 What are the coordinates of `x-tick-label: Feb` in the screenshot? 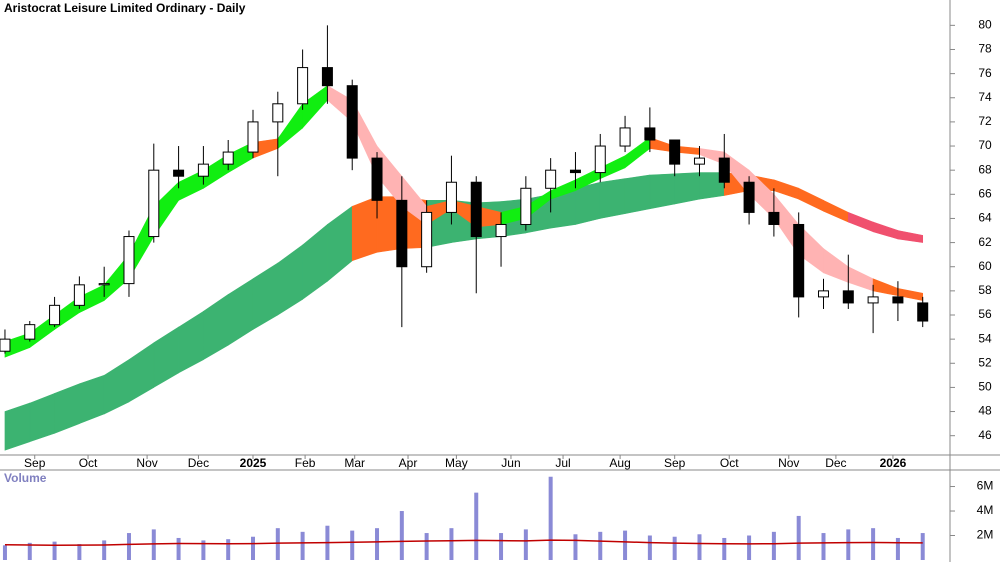 It's located at (305, 463).